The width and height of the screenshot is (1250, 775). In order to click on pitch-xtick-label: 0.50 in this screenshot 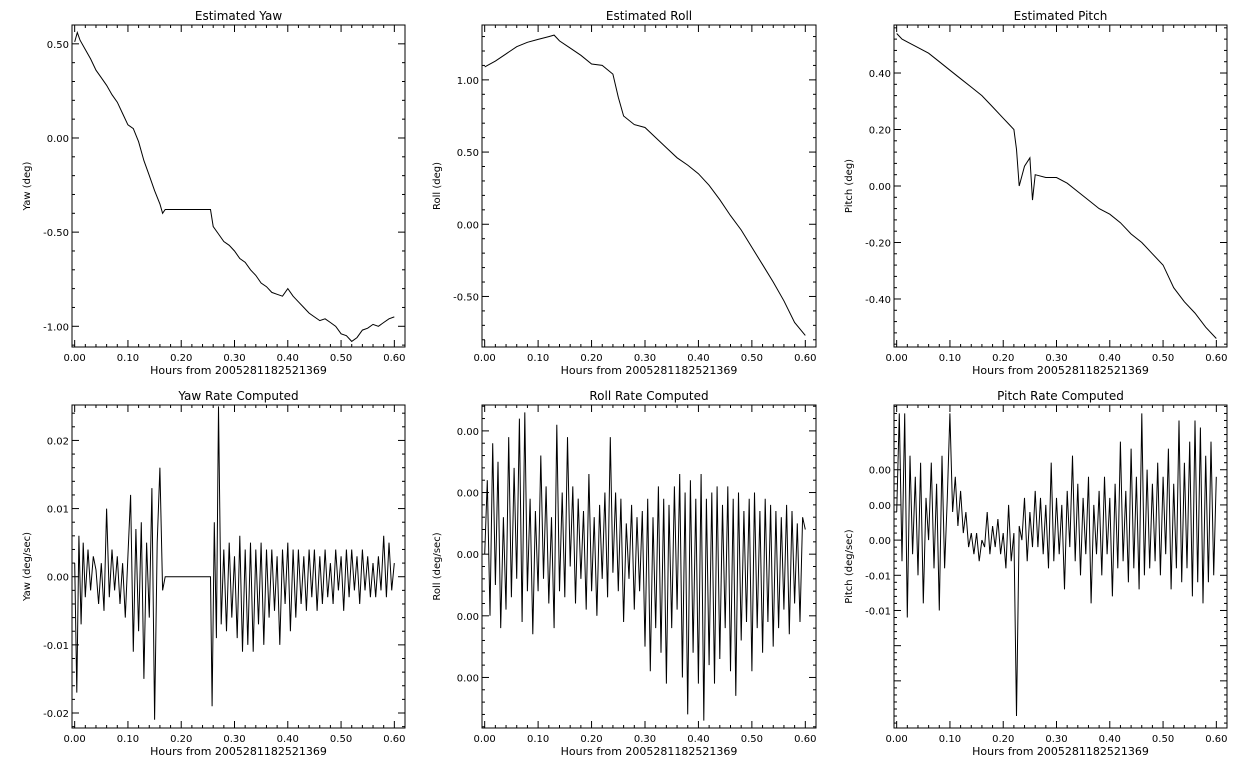, I will do `click(1163, 358)`.